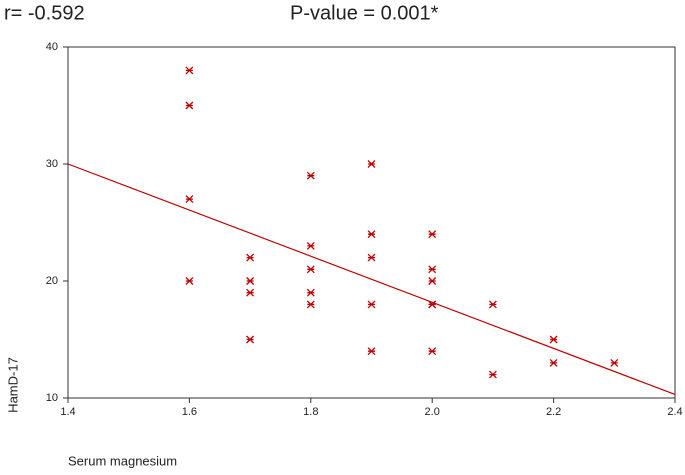 The height and width of the screenshot is (475, 685). Describe the element at coordinates (189, 412) in the screenshot. I see `x-tick-label: 1.6` at that location.